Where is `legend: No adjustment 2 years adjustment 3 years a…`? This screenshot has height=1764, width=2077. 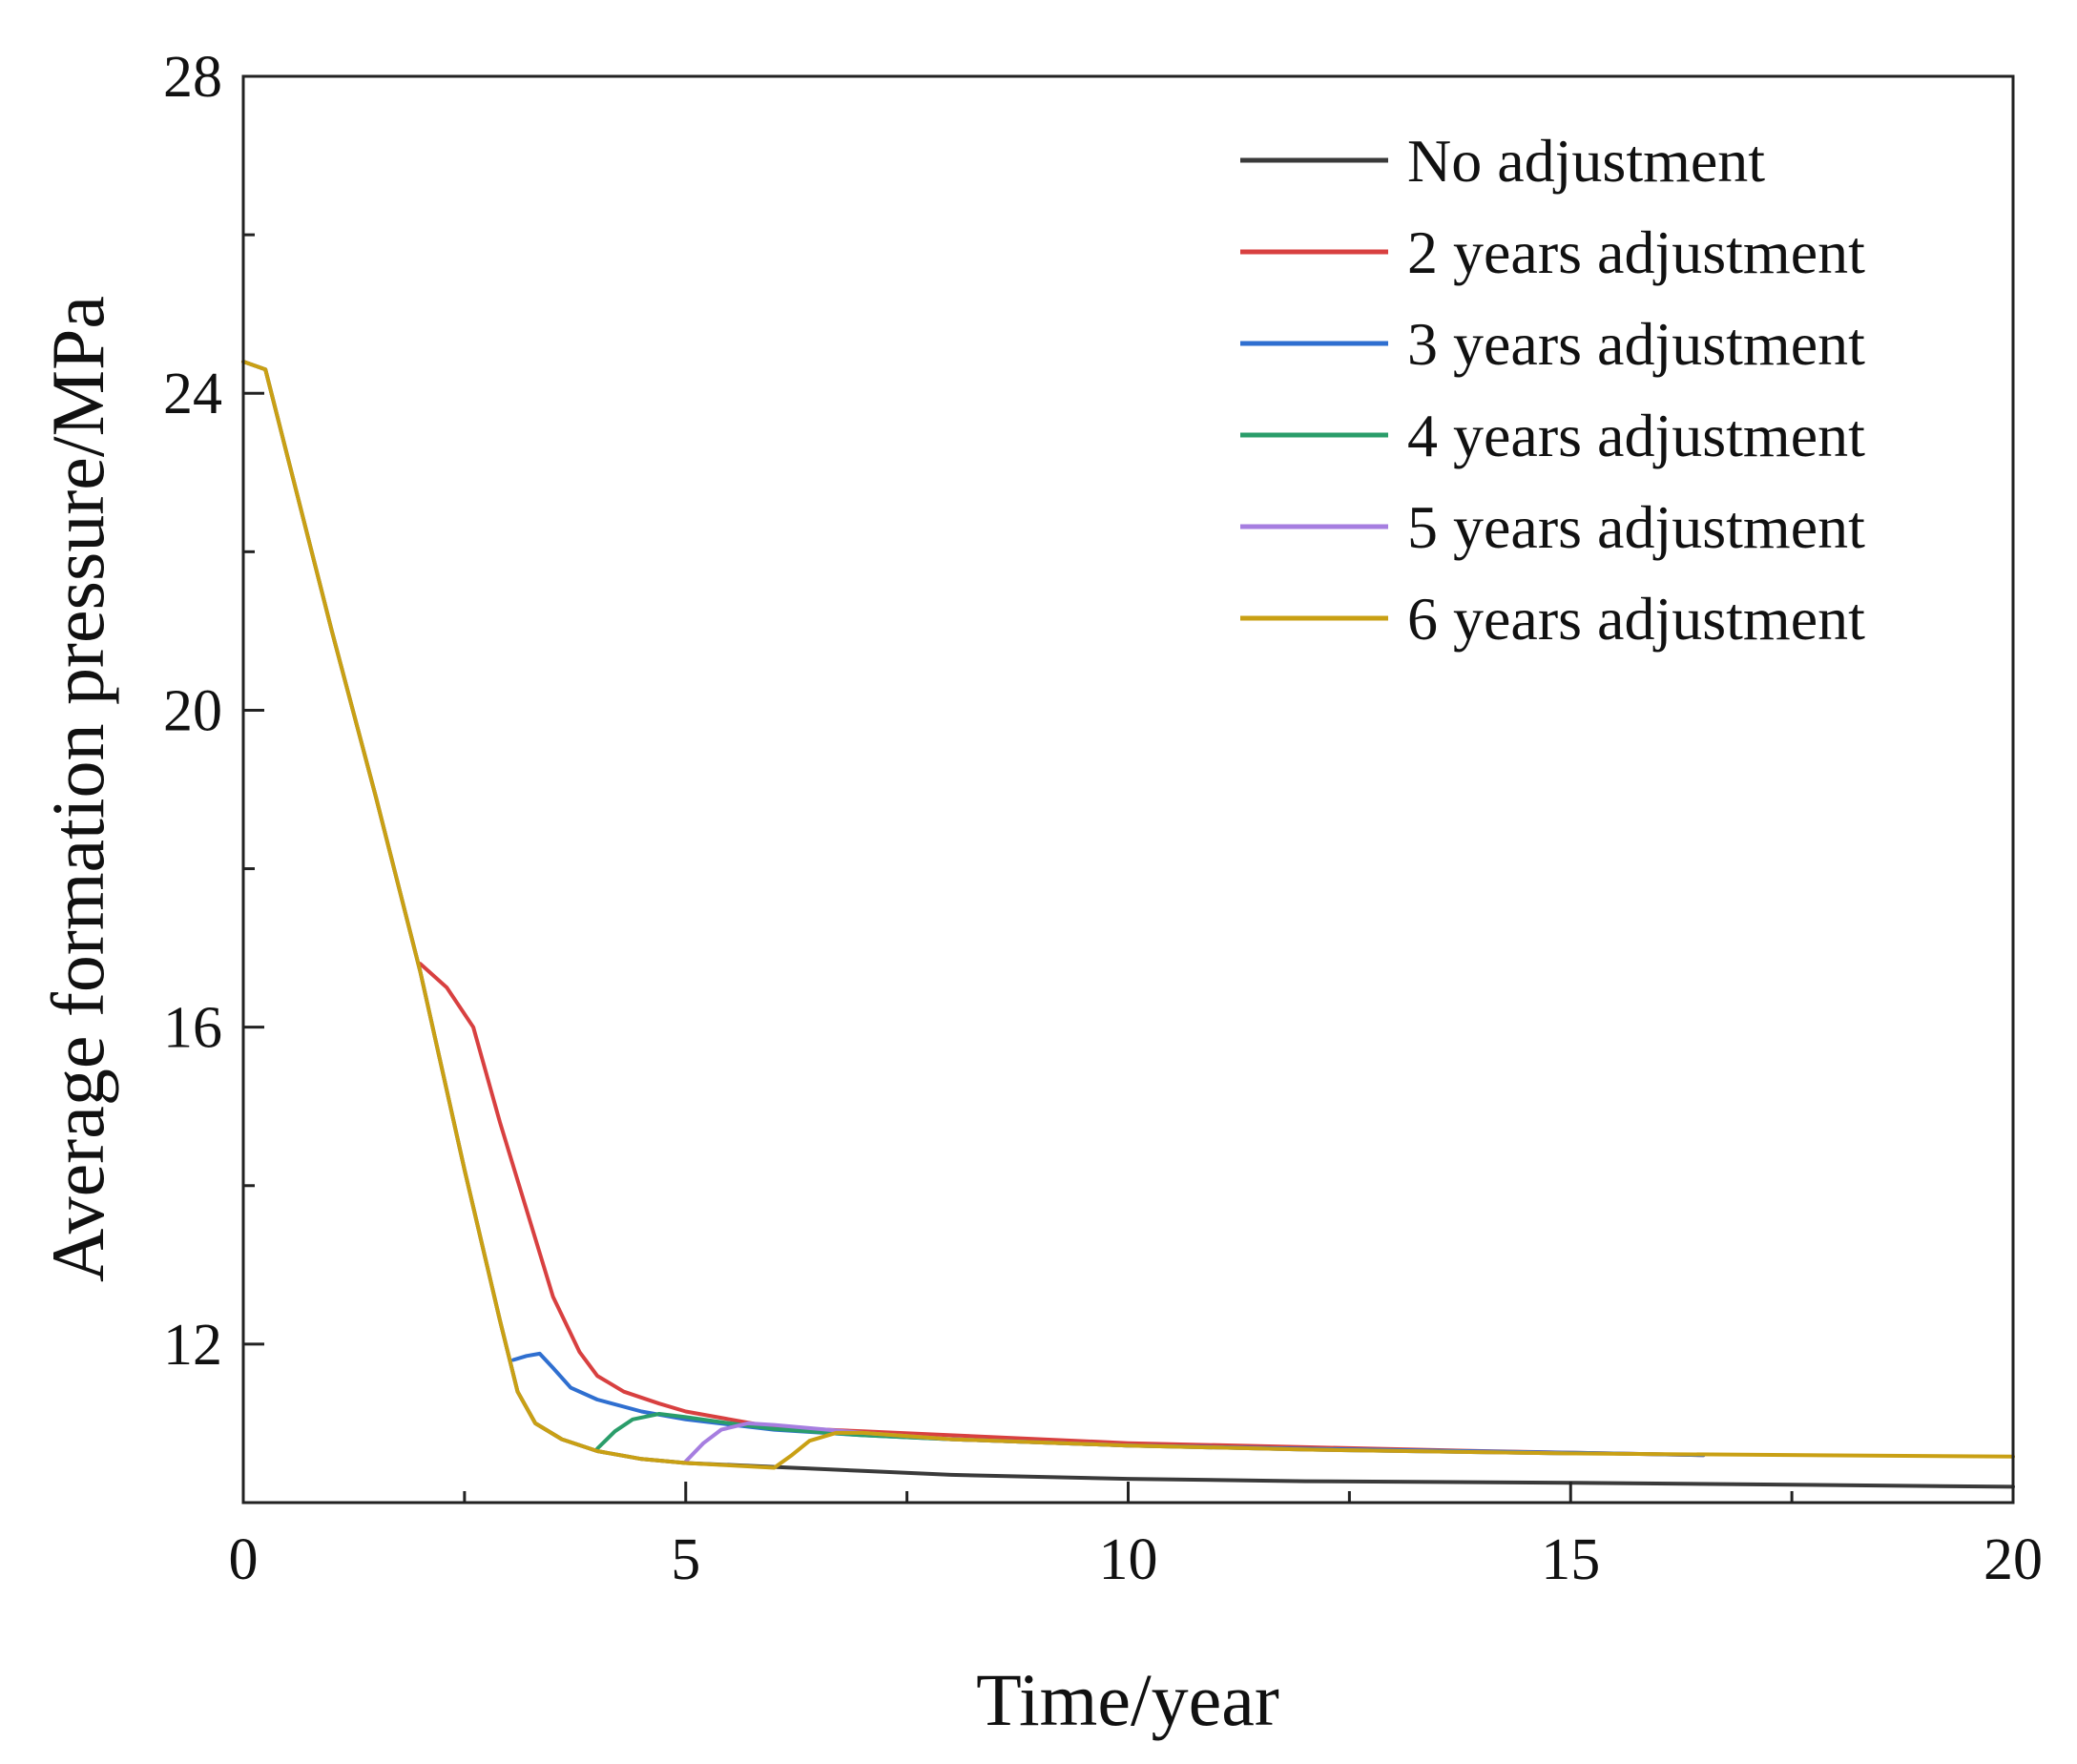
legend: No adjustment 2 years adjustment 3 years a… is located at coordinates (1552, 390).